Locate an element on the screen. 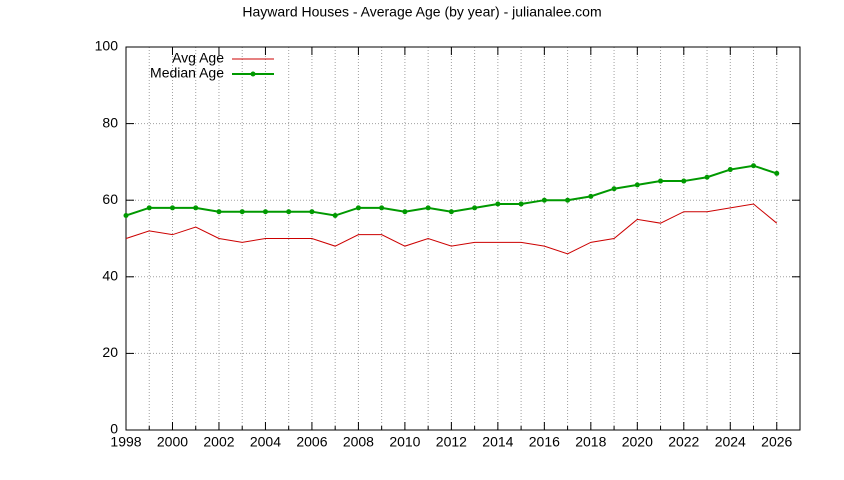 This screenshot has width=844, height=480. y-tick-label: 0 is located at coordinates (114, 429).